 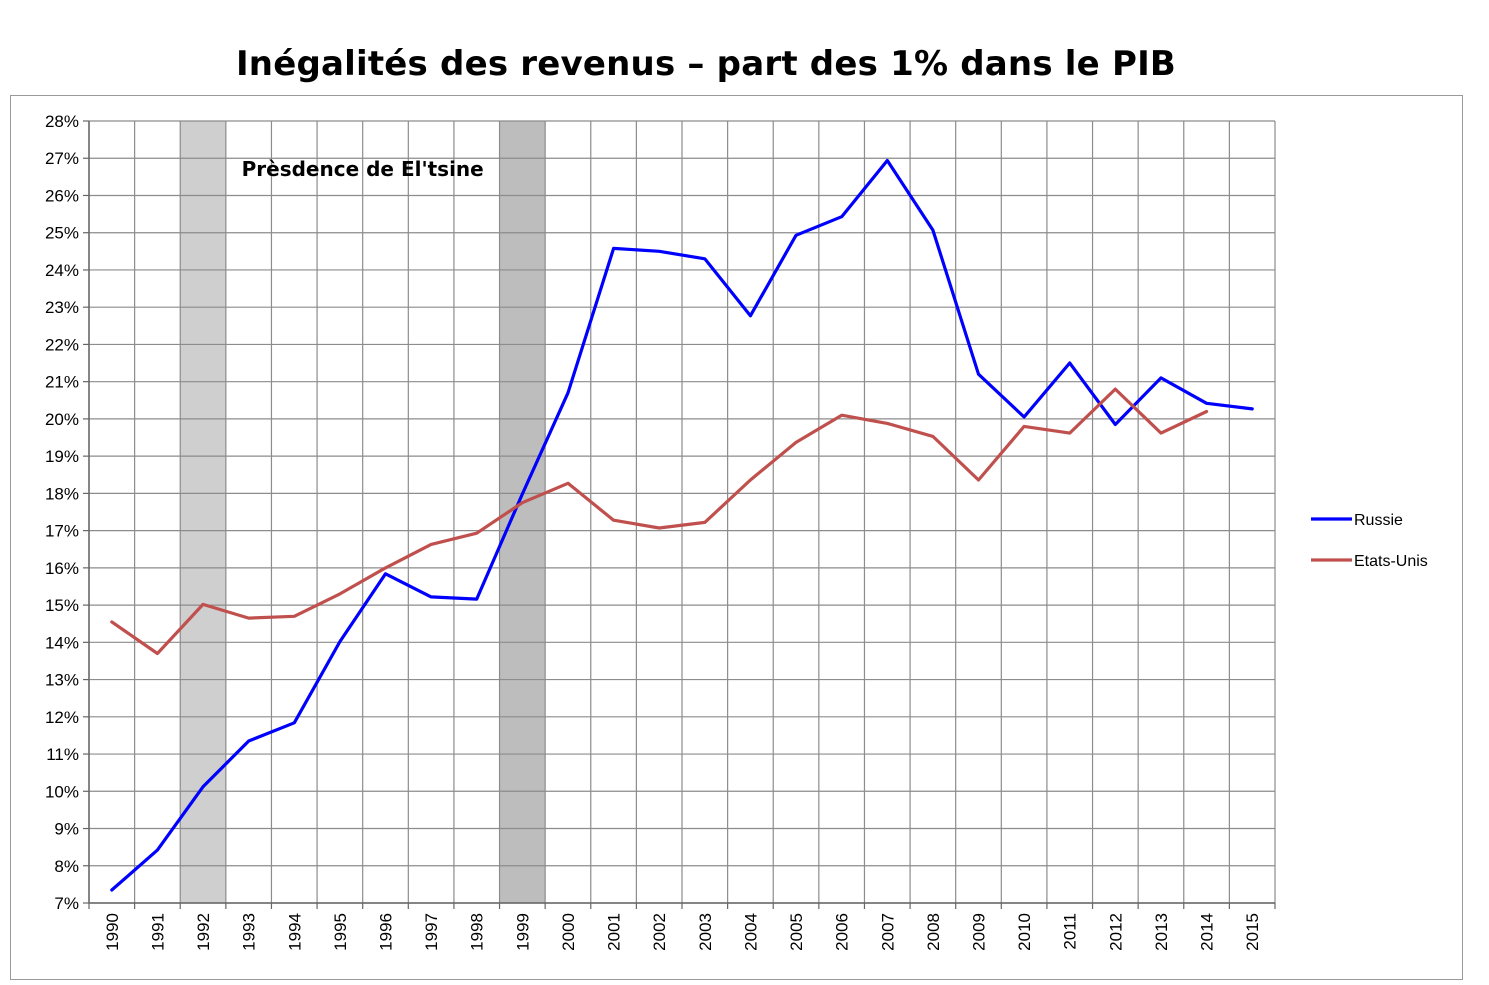 I want to click on x-tick-label: 2015, so click(x=1252, y=932).